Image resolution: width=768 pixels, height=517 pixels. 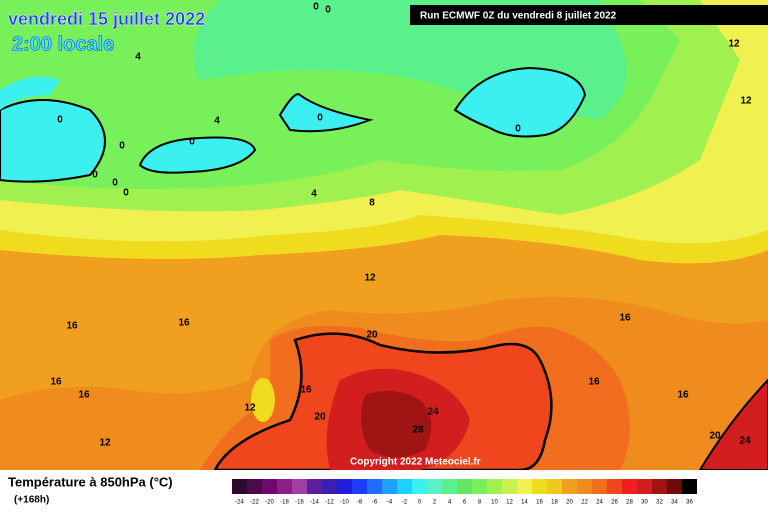 What do you see at coordinates (674, 503) in the screenshot?
I see `scale-label: 34` at bounding box center [674, 503].